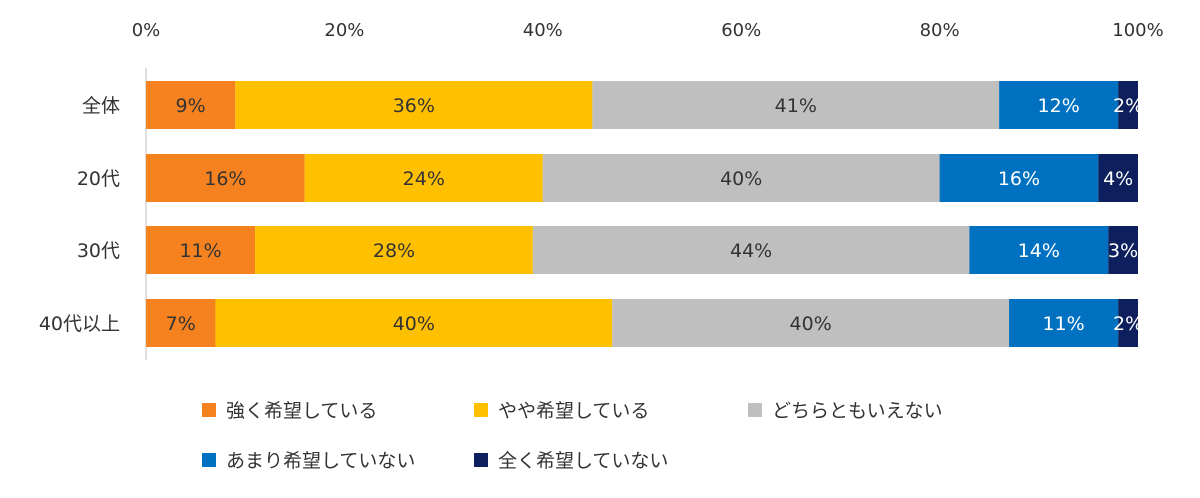 Image resolution: width=1200 pixels, height=498 pixels. What do you see at coordinates (79, 215) in the screenshot?
I see `category-labels: 全体 20代 30代 40代以上` at bounding box center [79, 215].